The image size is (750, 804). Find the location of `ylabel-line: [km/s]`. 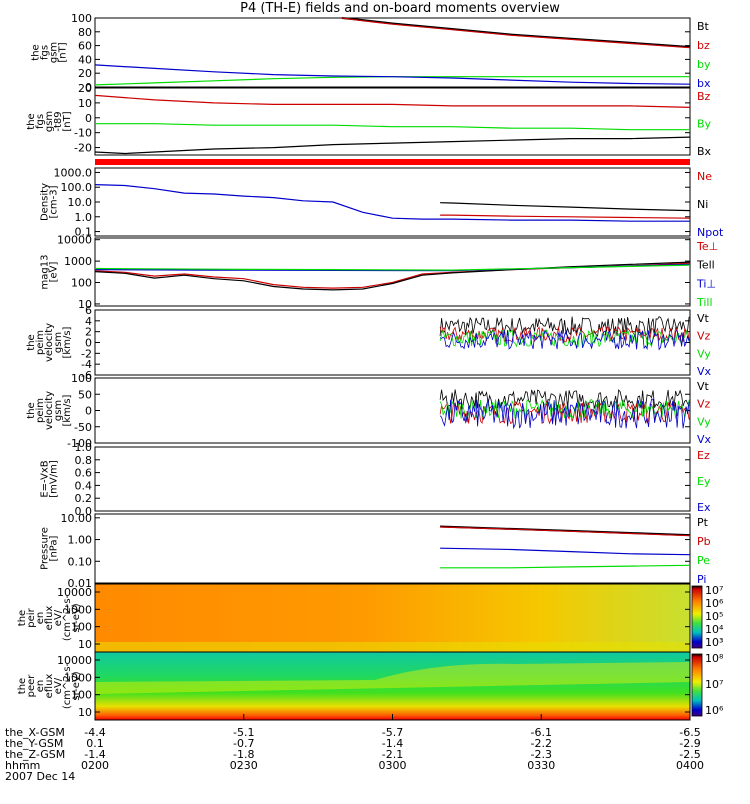

ylabel-line: [km/s] is located at coordinates (67, 410).